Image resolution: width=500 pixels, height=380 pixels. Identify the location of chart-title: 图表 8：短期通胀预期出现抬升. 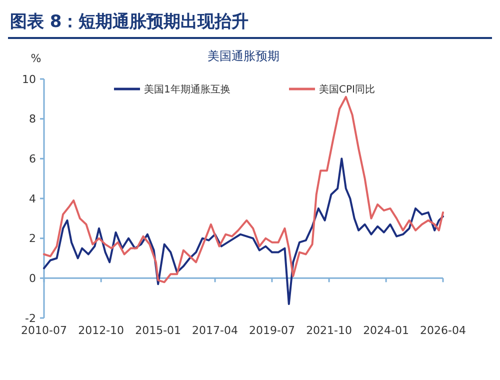
(129, 22).